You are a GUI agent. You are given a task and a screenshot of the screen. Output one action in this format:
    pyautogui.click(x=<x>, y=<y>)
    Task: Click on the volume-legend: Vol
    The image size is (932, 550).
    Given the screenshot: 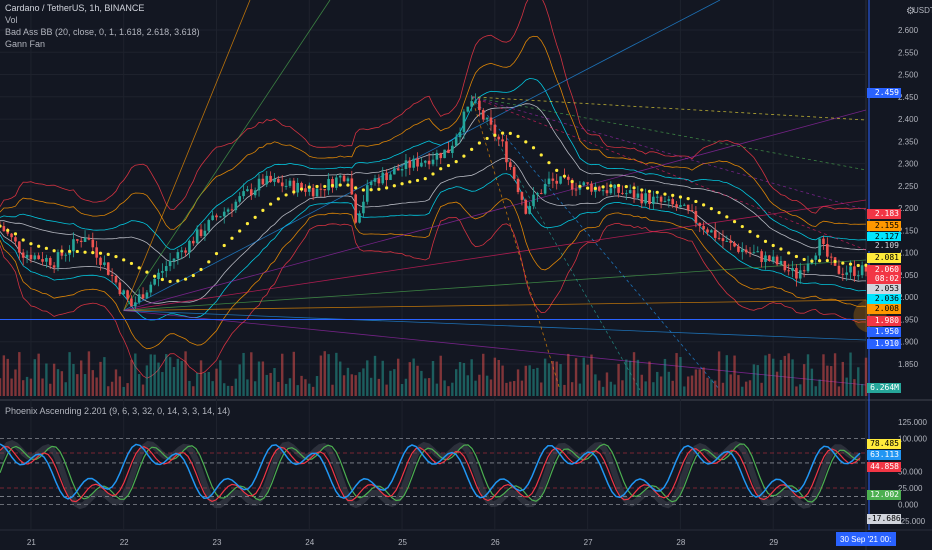 What is the action you would take?
    pyautogui.click(x=11, y=20)
    